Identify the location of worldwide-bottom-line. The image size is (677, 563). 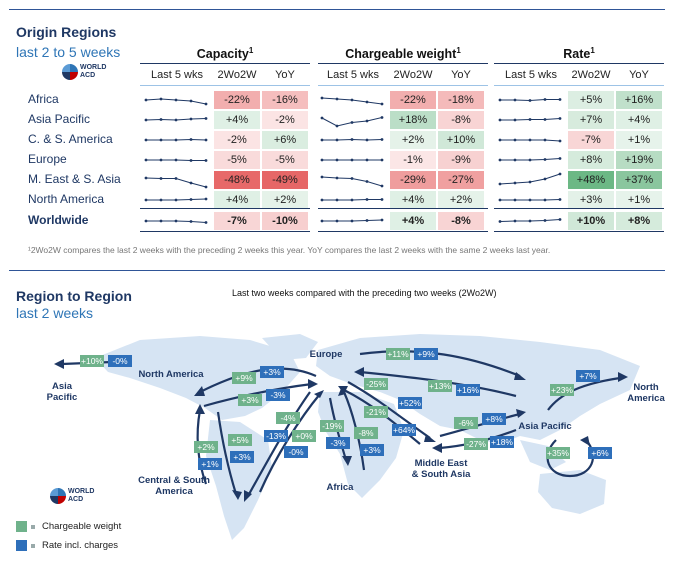
(225, 231).